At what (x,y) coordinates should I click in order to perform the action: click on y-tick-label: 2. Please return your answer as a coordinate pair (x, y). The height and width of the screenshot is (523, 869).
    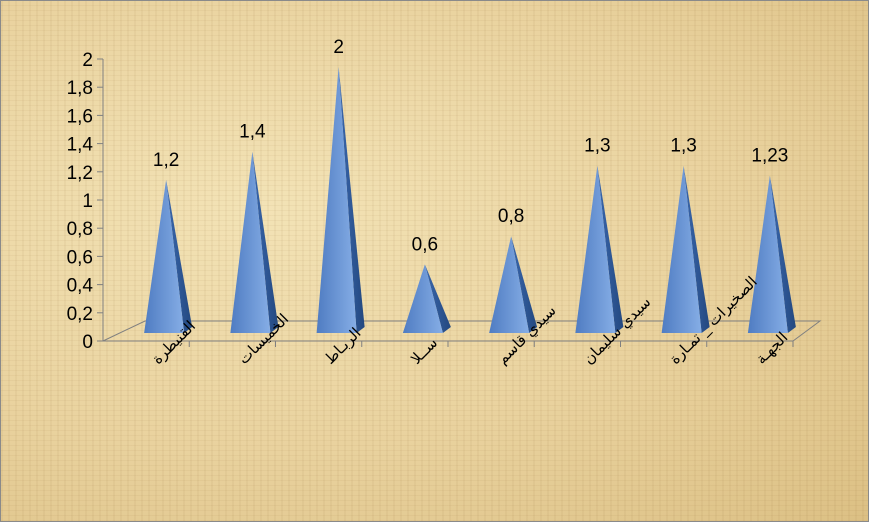
    Looking at the image, I should click on (87, 60).